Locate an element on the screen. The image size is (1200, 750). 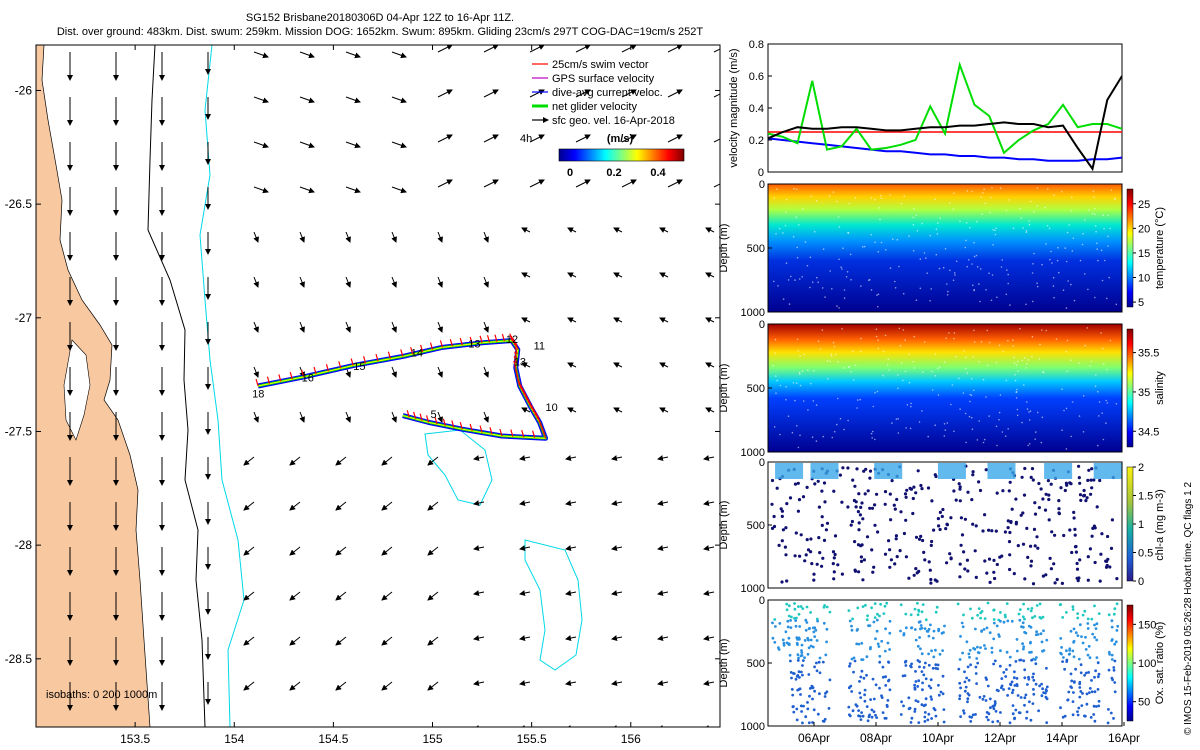
date-tick-label: 12Apr is located at coordinates (1000, 738).